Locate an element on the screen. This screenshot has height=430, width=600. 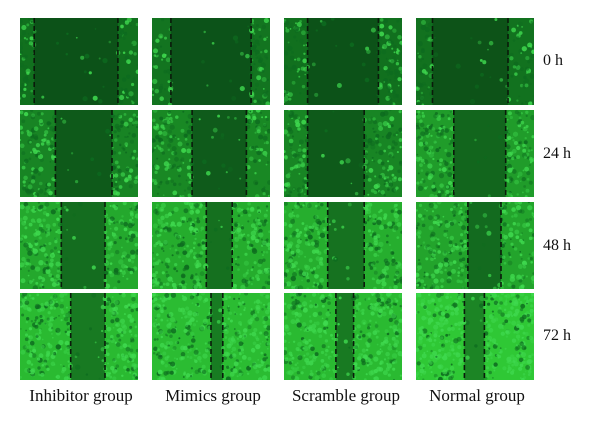
panel-normal-24h is located at coordinates (475, 153).